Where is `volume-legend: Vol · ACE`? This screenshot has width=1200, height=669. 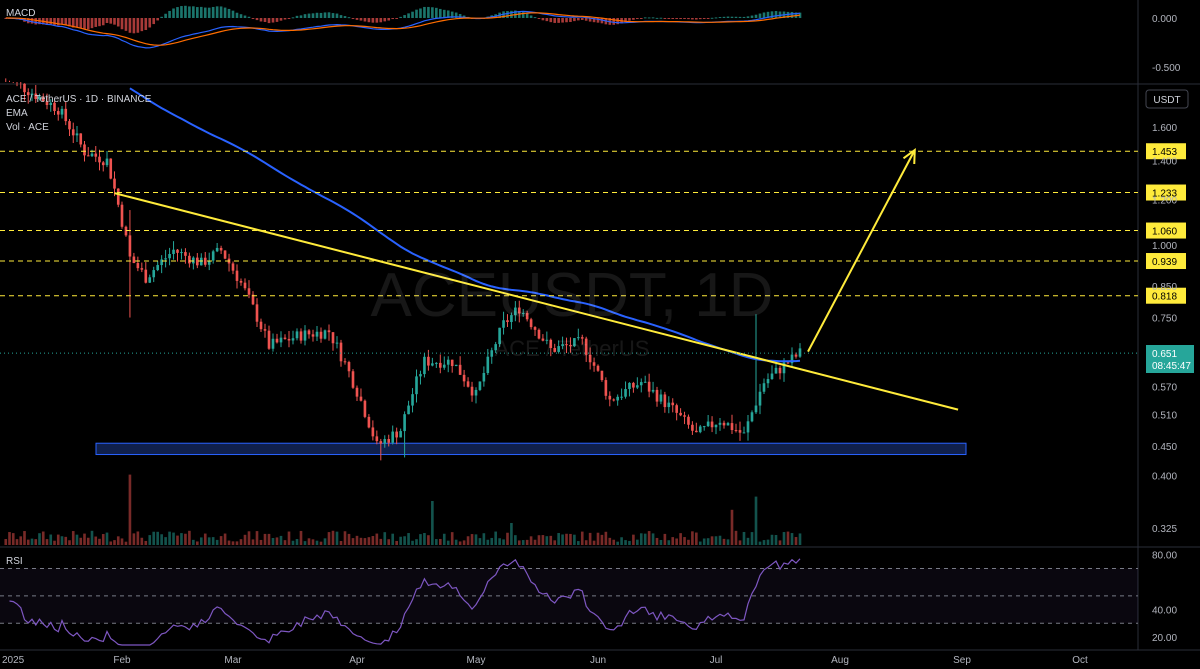
volume-legend: Vol · ACE is located at coordinates (27, 127).